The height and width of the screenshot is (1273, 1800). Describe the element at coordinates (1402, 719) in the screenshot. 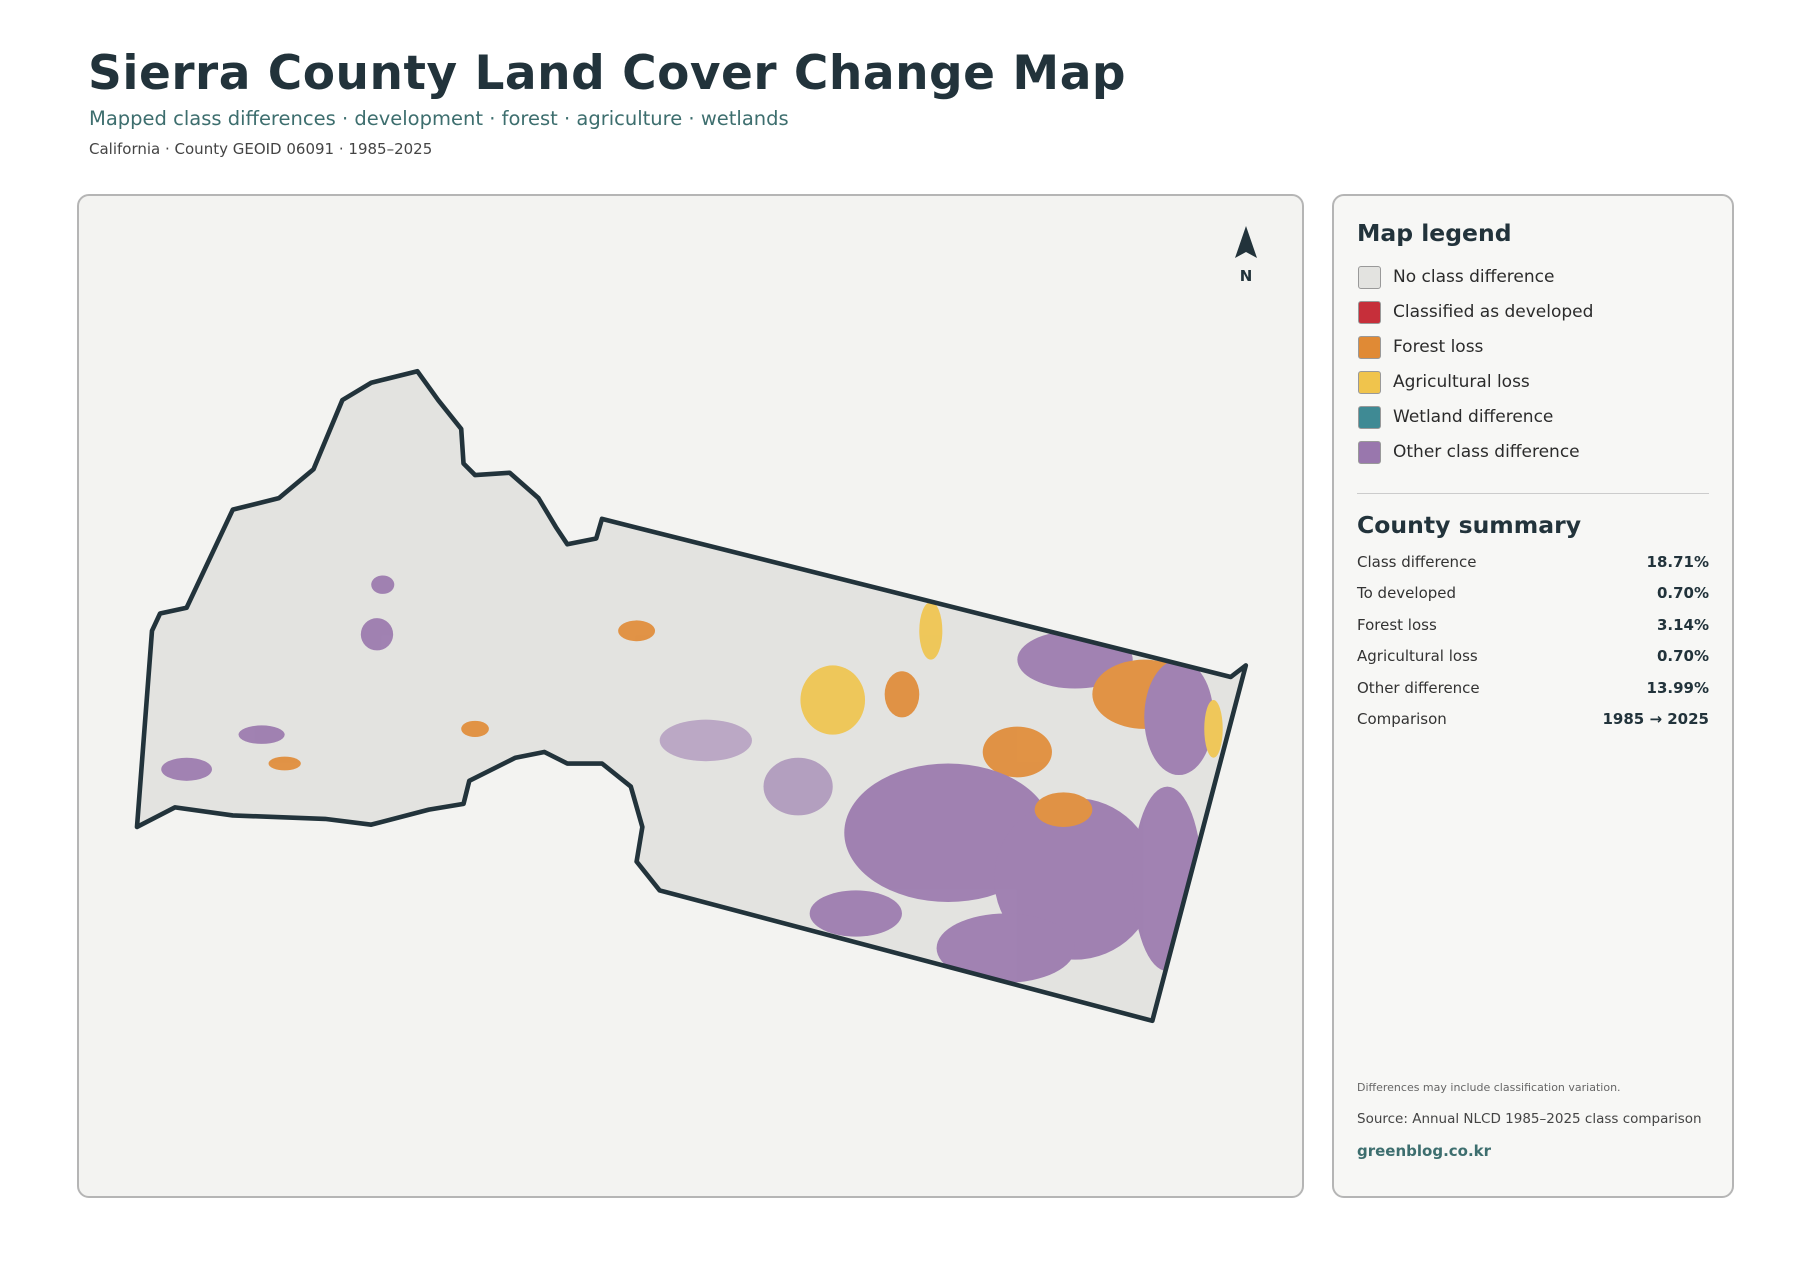

I see `summary-label: Comparison` at that location.